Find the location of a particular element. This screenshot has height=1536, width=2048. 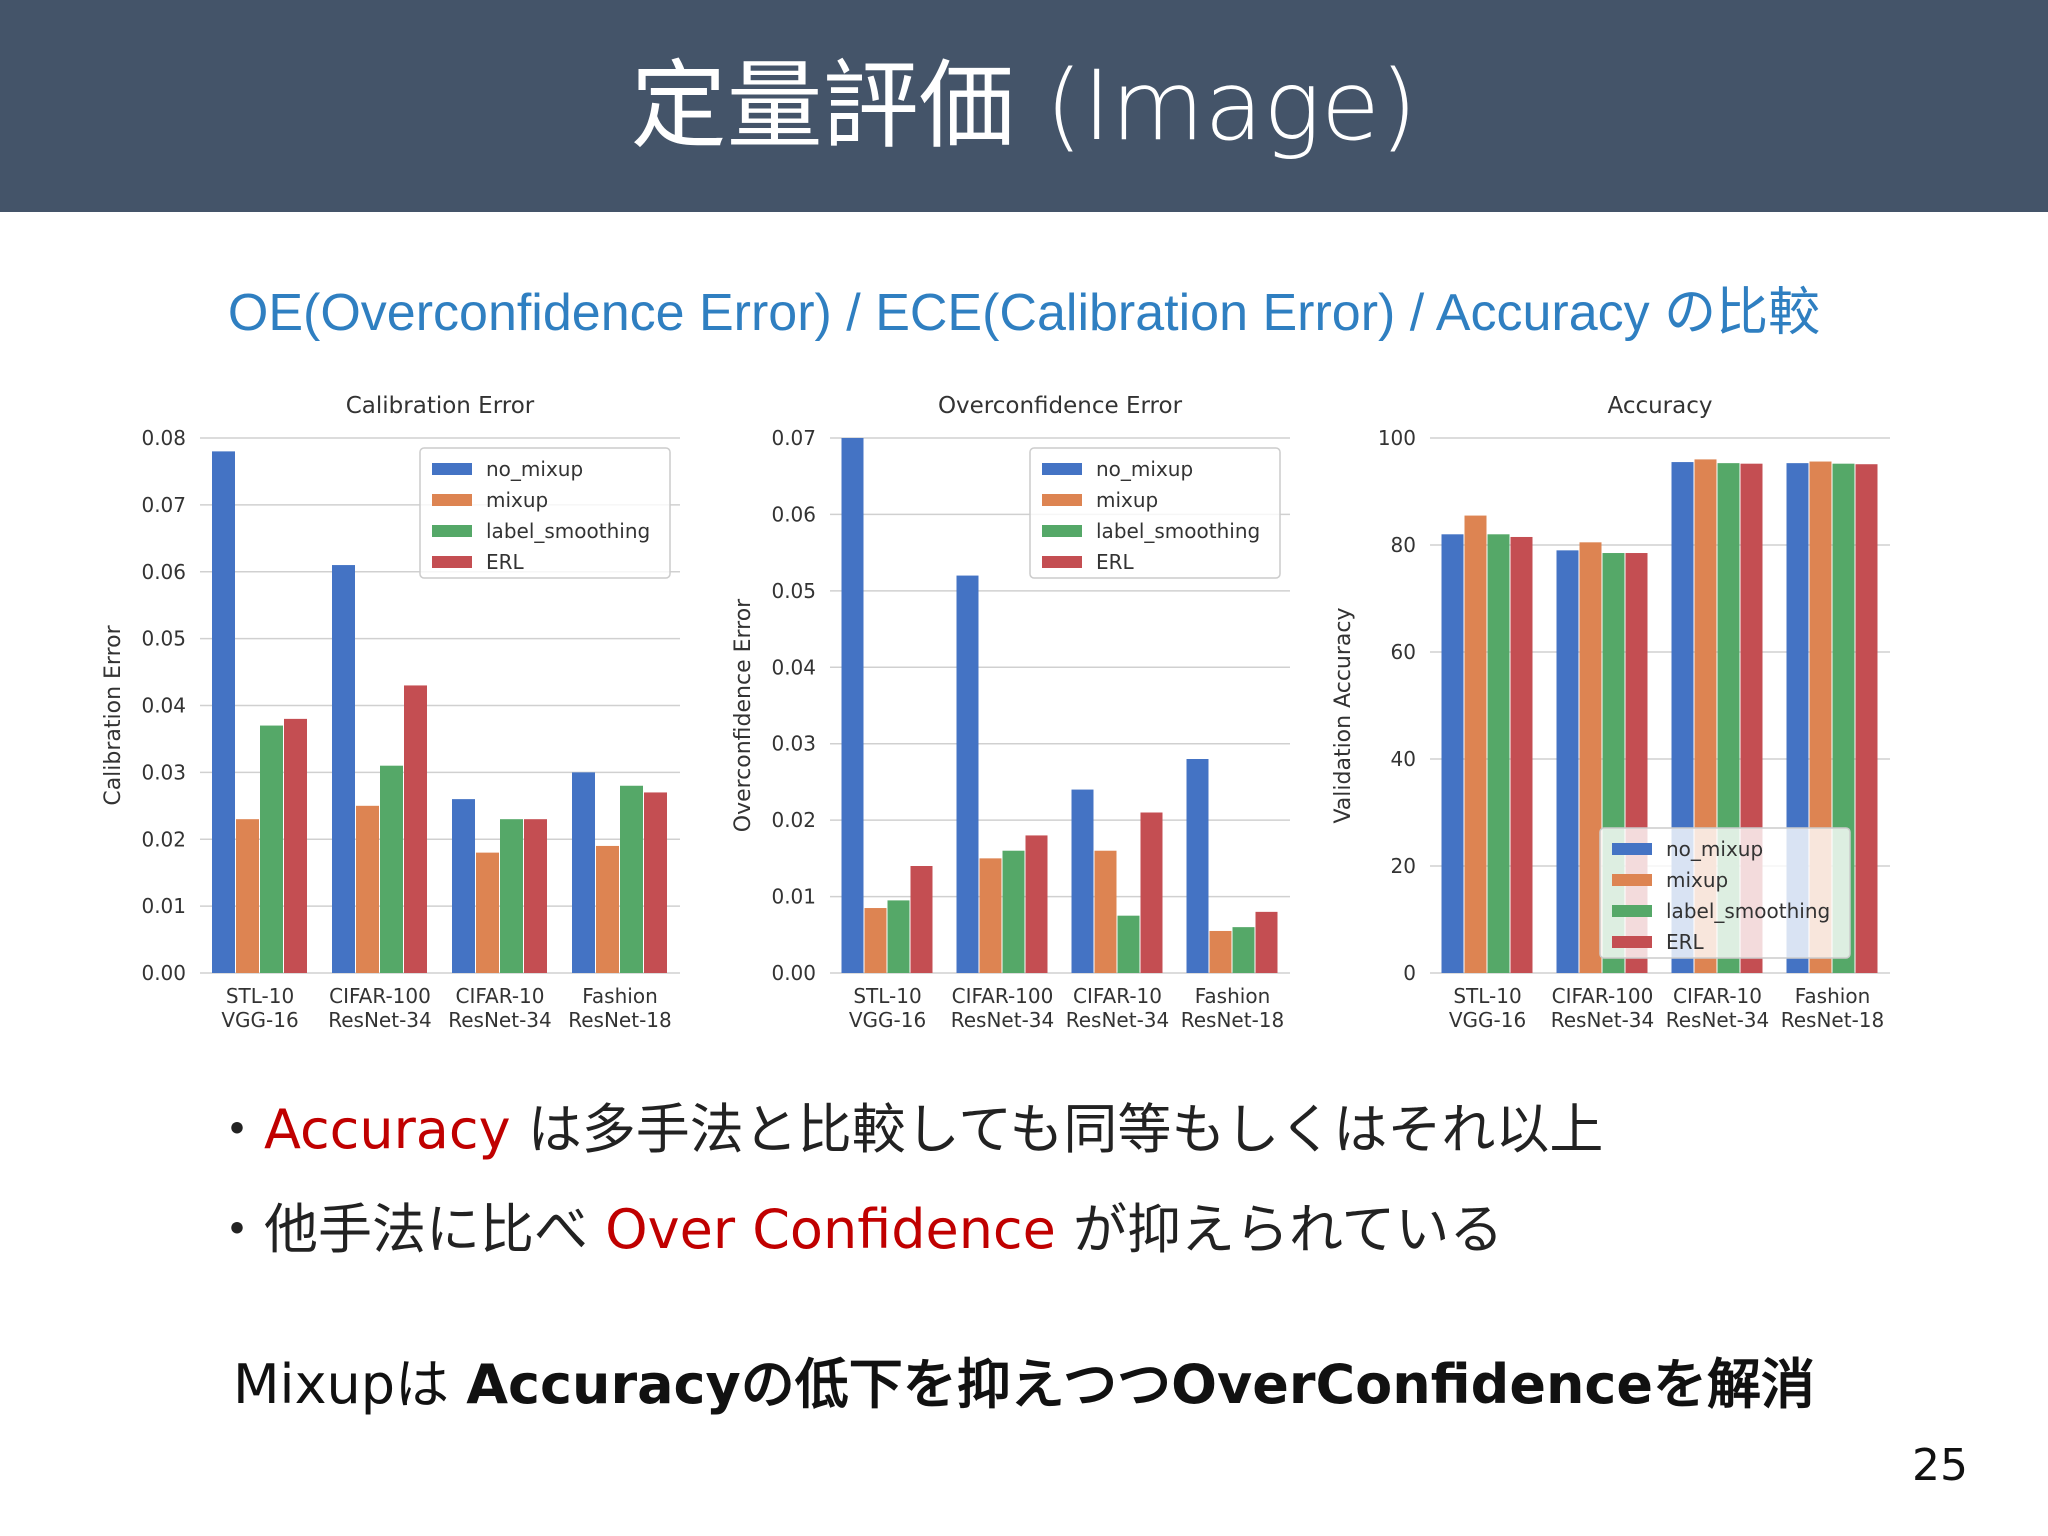

bullet-overconfidence: ・他手法に比べ Over Confidence が抑えられている is located at coordinates (1060, 1240).